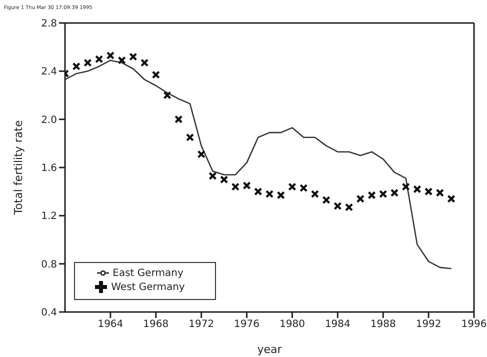 This screenshot has width=487, height=357. Describe the element at coordinates (49, 72) in the screenshot. I see `y-tick-label: 2.4` at that location.